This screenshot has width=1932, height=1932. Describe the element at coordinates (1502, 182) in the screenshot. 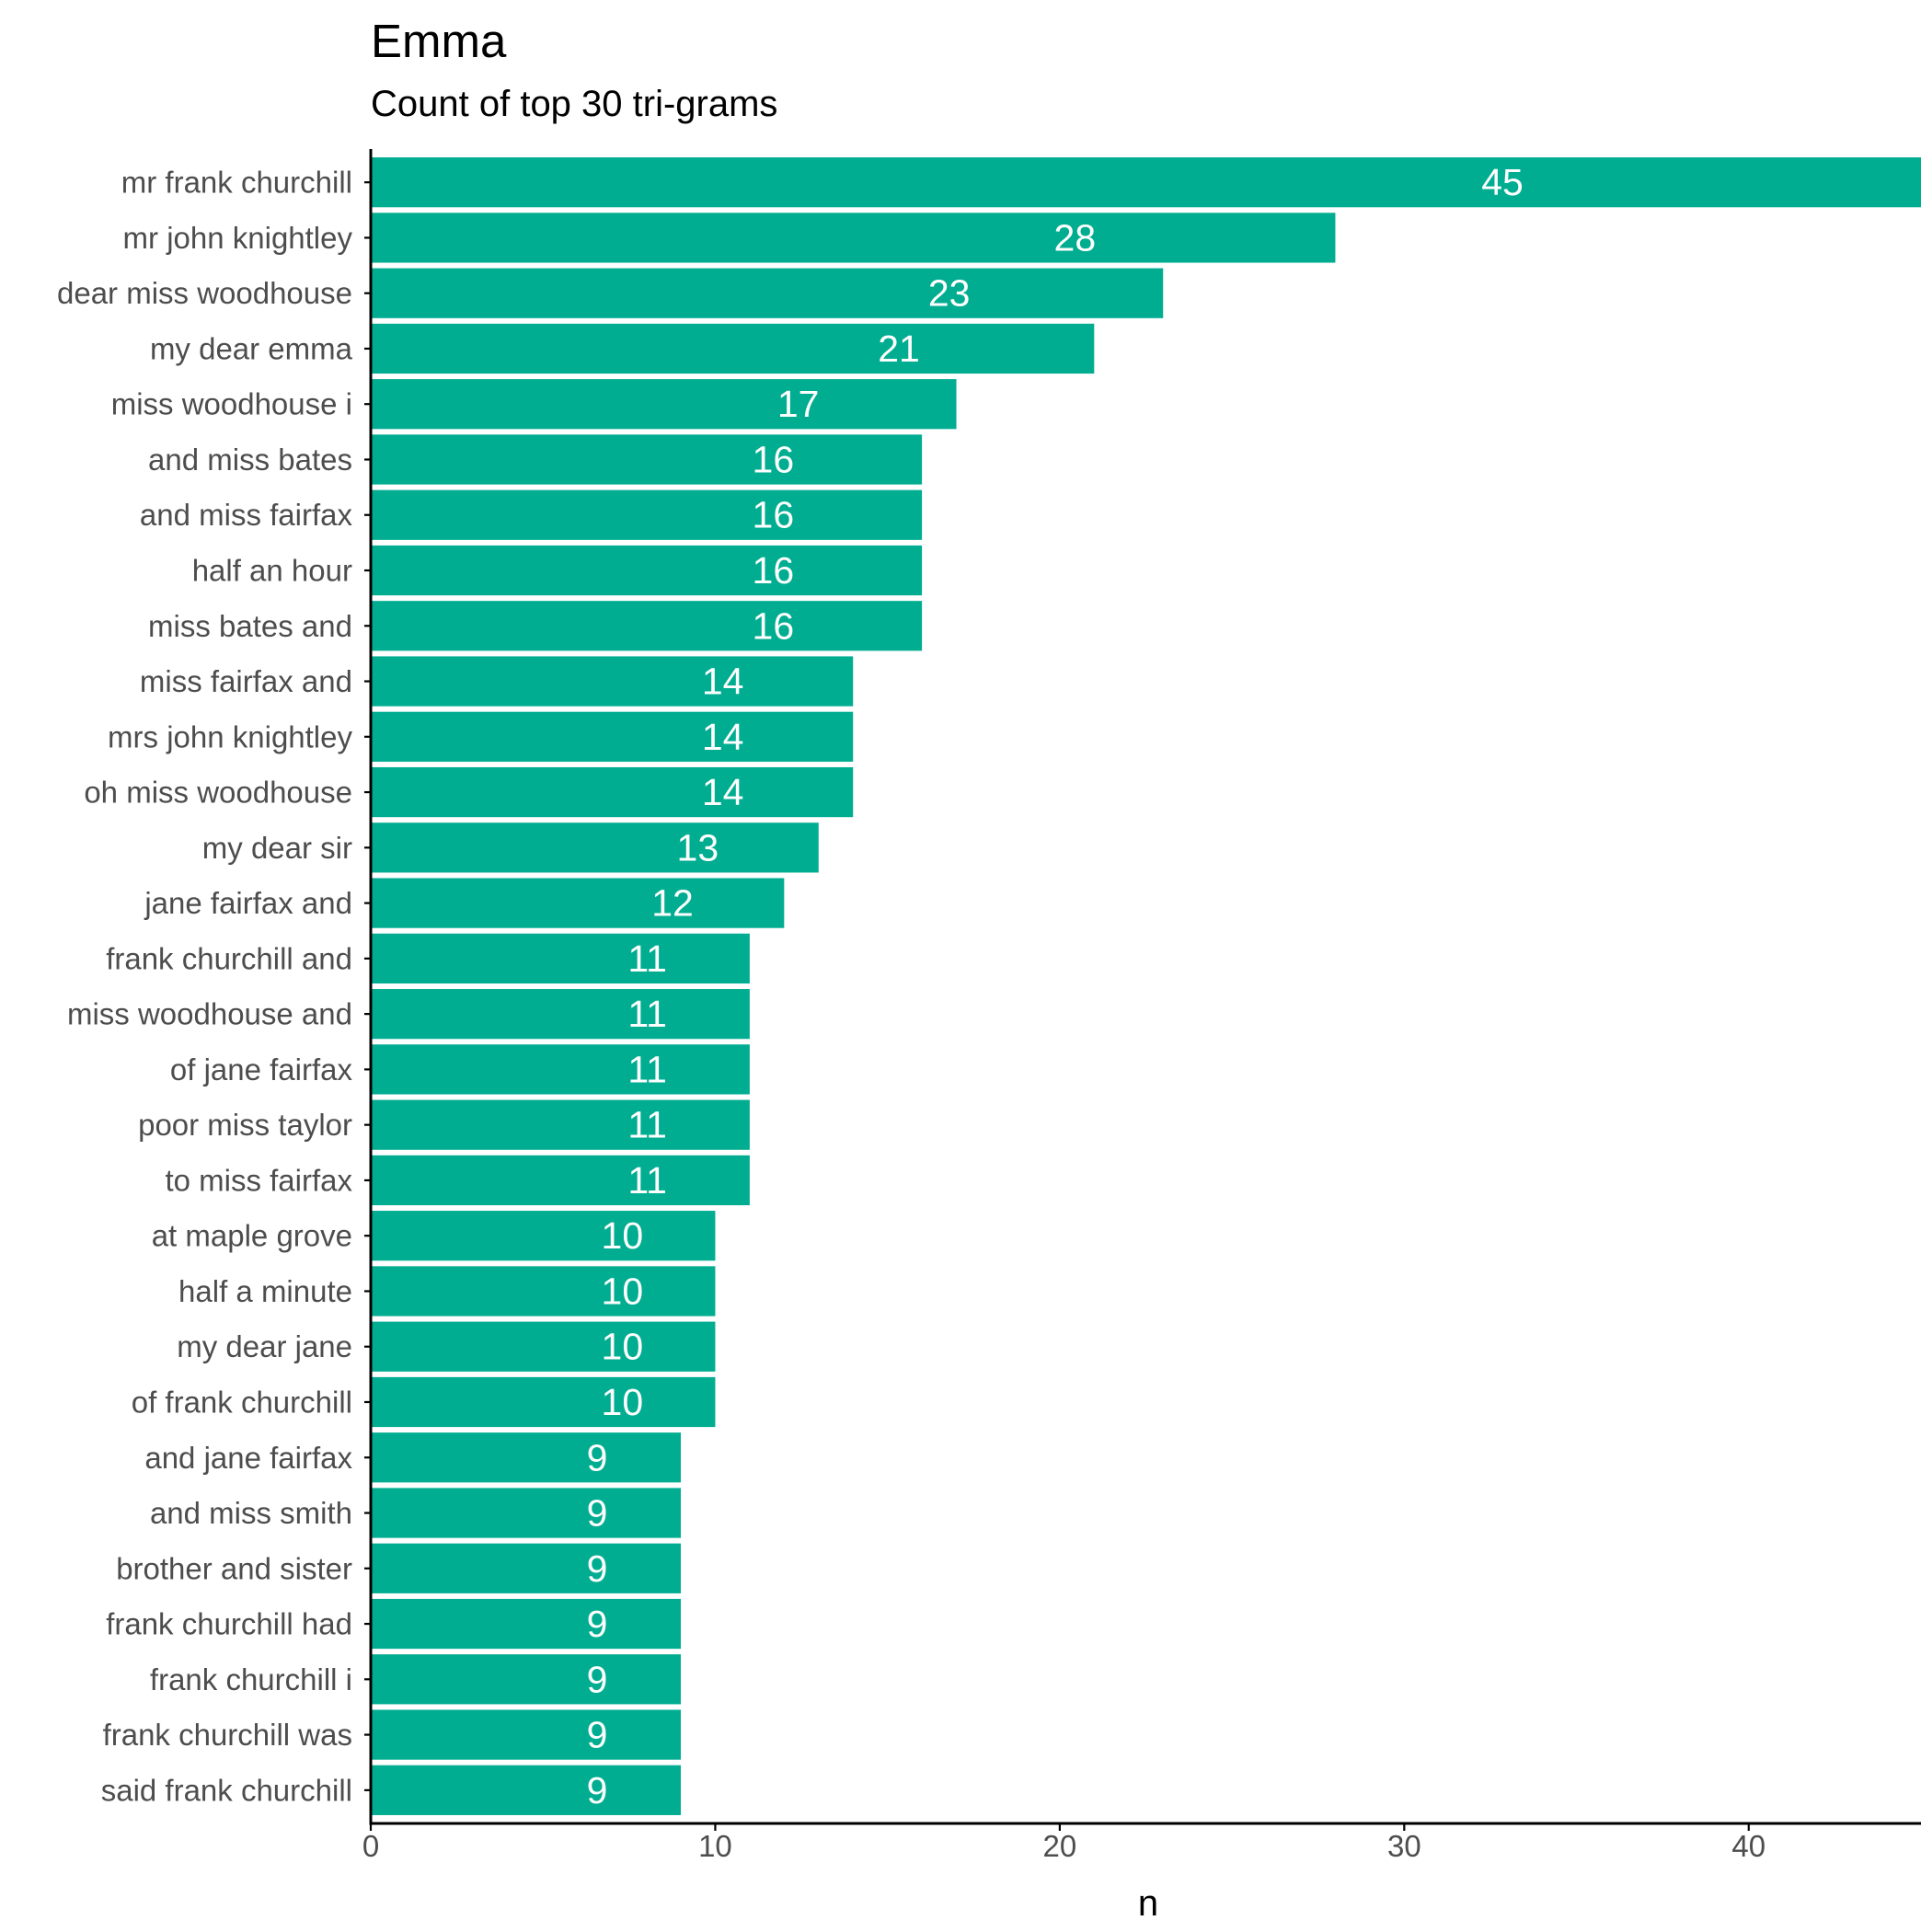

I see `bar-value-label: 45` at that location.